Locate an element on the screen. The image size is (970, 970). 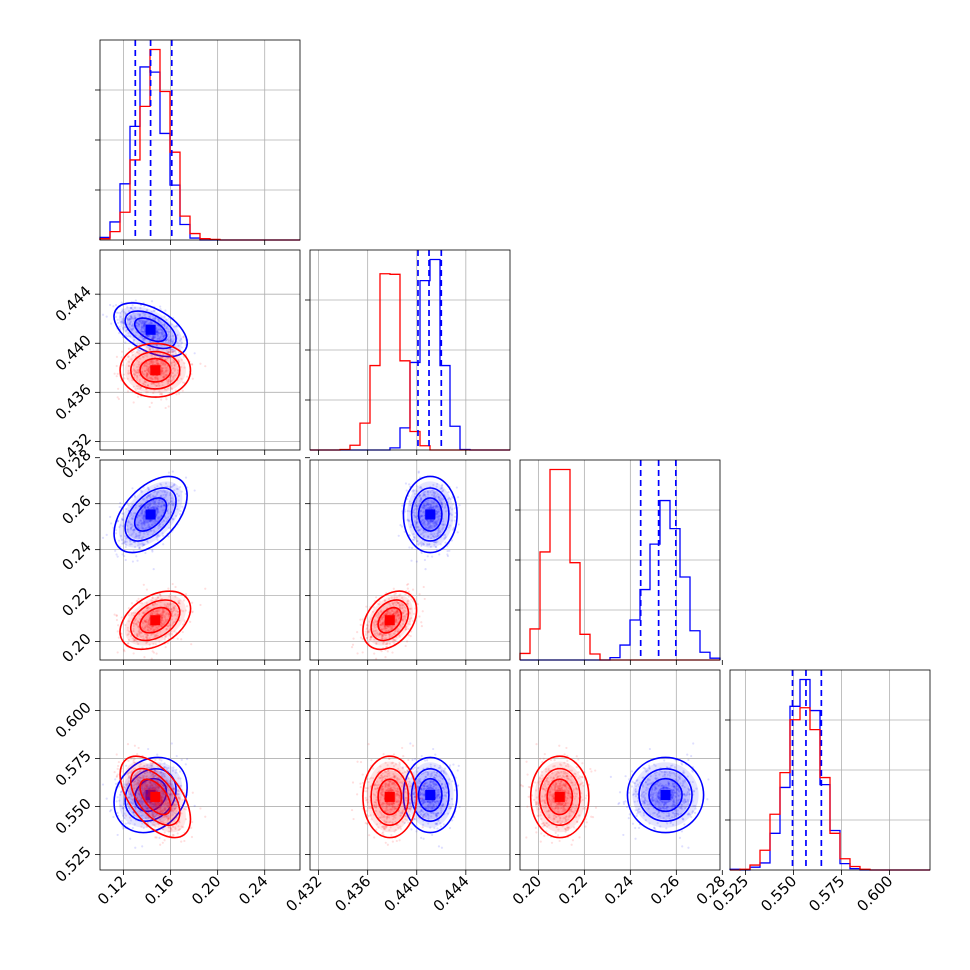
x-tick-label: 0.550 is located at coordinates (778, 893).